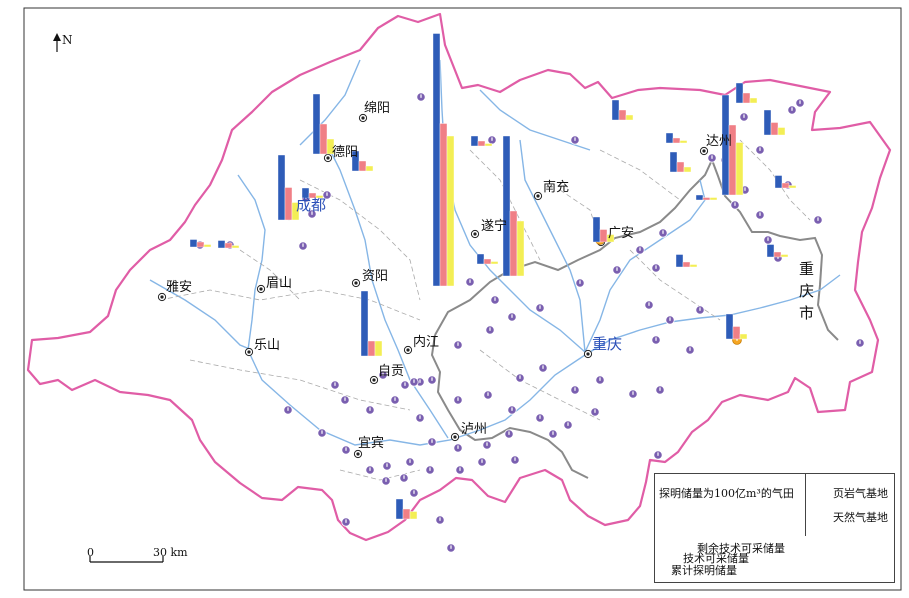 This screenshot has width=909, height=598. I want to click on city-label-chengdu: 成都, so click(311, 205).